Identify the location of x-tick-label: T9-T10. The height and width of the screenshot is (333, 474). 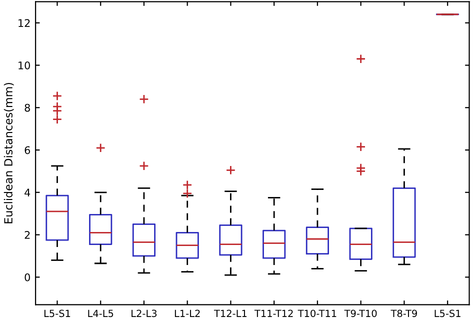
(360, 314).